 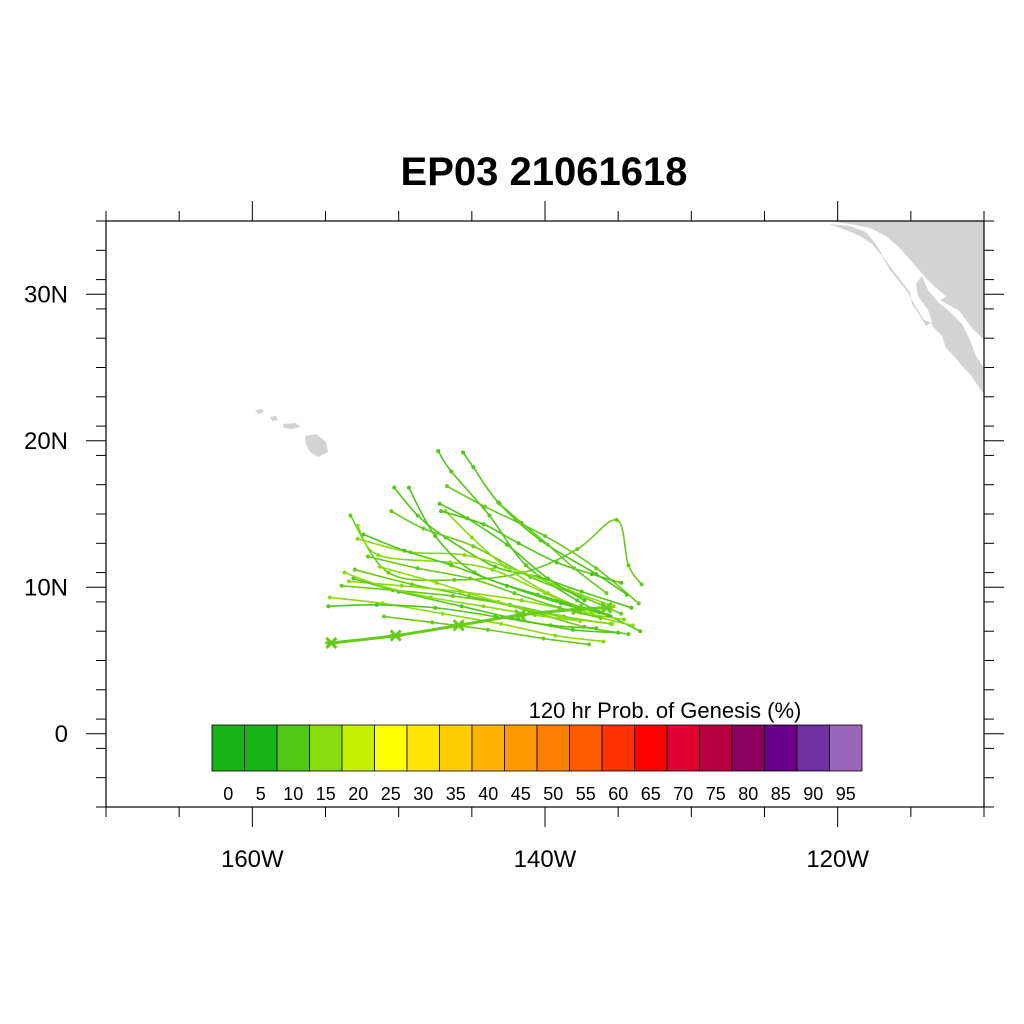 What do you see at coordinates (252, 859) in the screenshot?
I see `x-tick-label-0: 160W` at bounding box center [252, 859].